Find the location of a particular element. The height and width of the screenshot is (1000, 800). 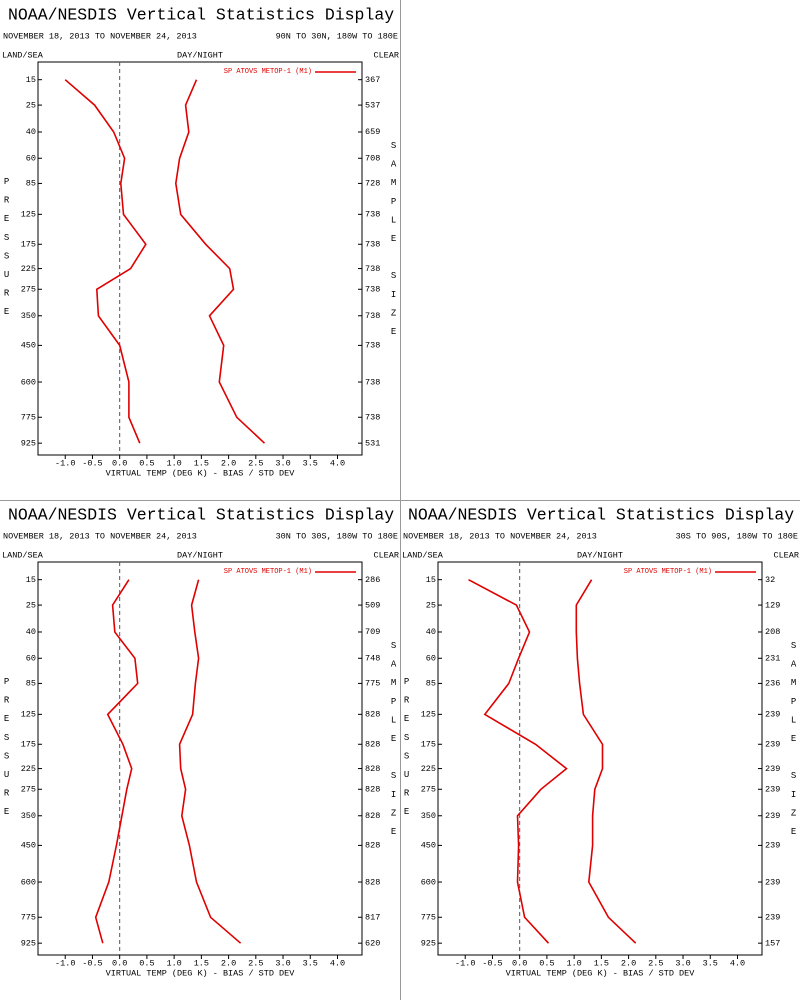

sample-size: 620 is located at coordinates (372, 943).